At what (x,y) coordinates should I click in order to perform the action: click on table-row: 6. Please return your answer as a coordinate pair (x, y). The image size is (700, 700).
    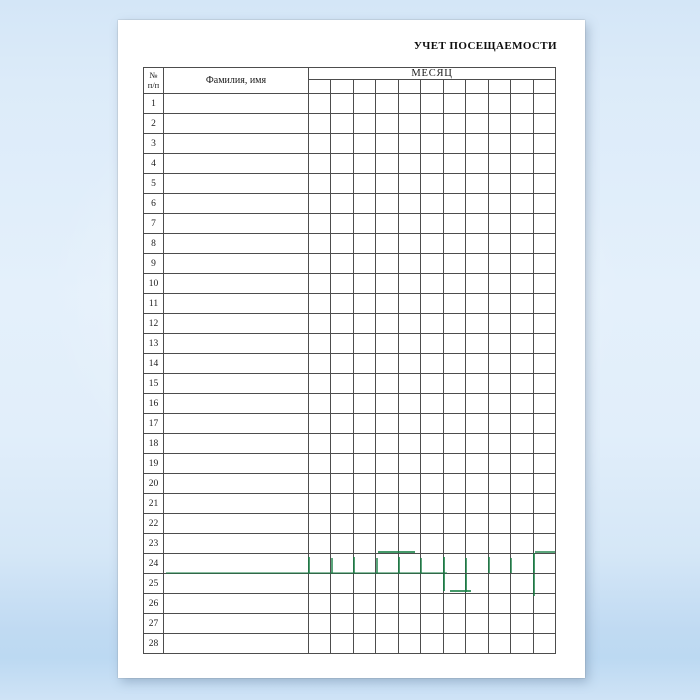
    Looking at the image, I should click on (350, 203).